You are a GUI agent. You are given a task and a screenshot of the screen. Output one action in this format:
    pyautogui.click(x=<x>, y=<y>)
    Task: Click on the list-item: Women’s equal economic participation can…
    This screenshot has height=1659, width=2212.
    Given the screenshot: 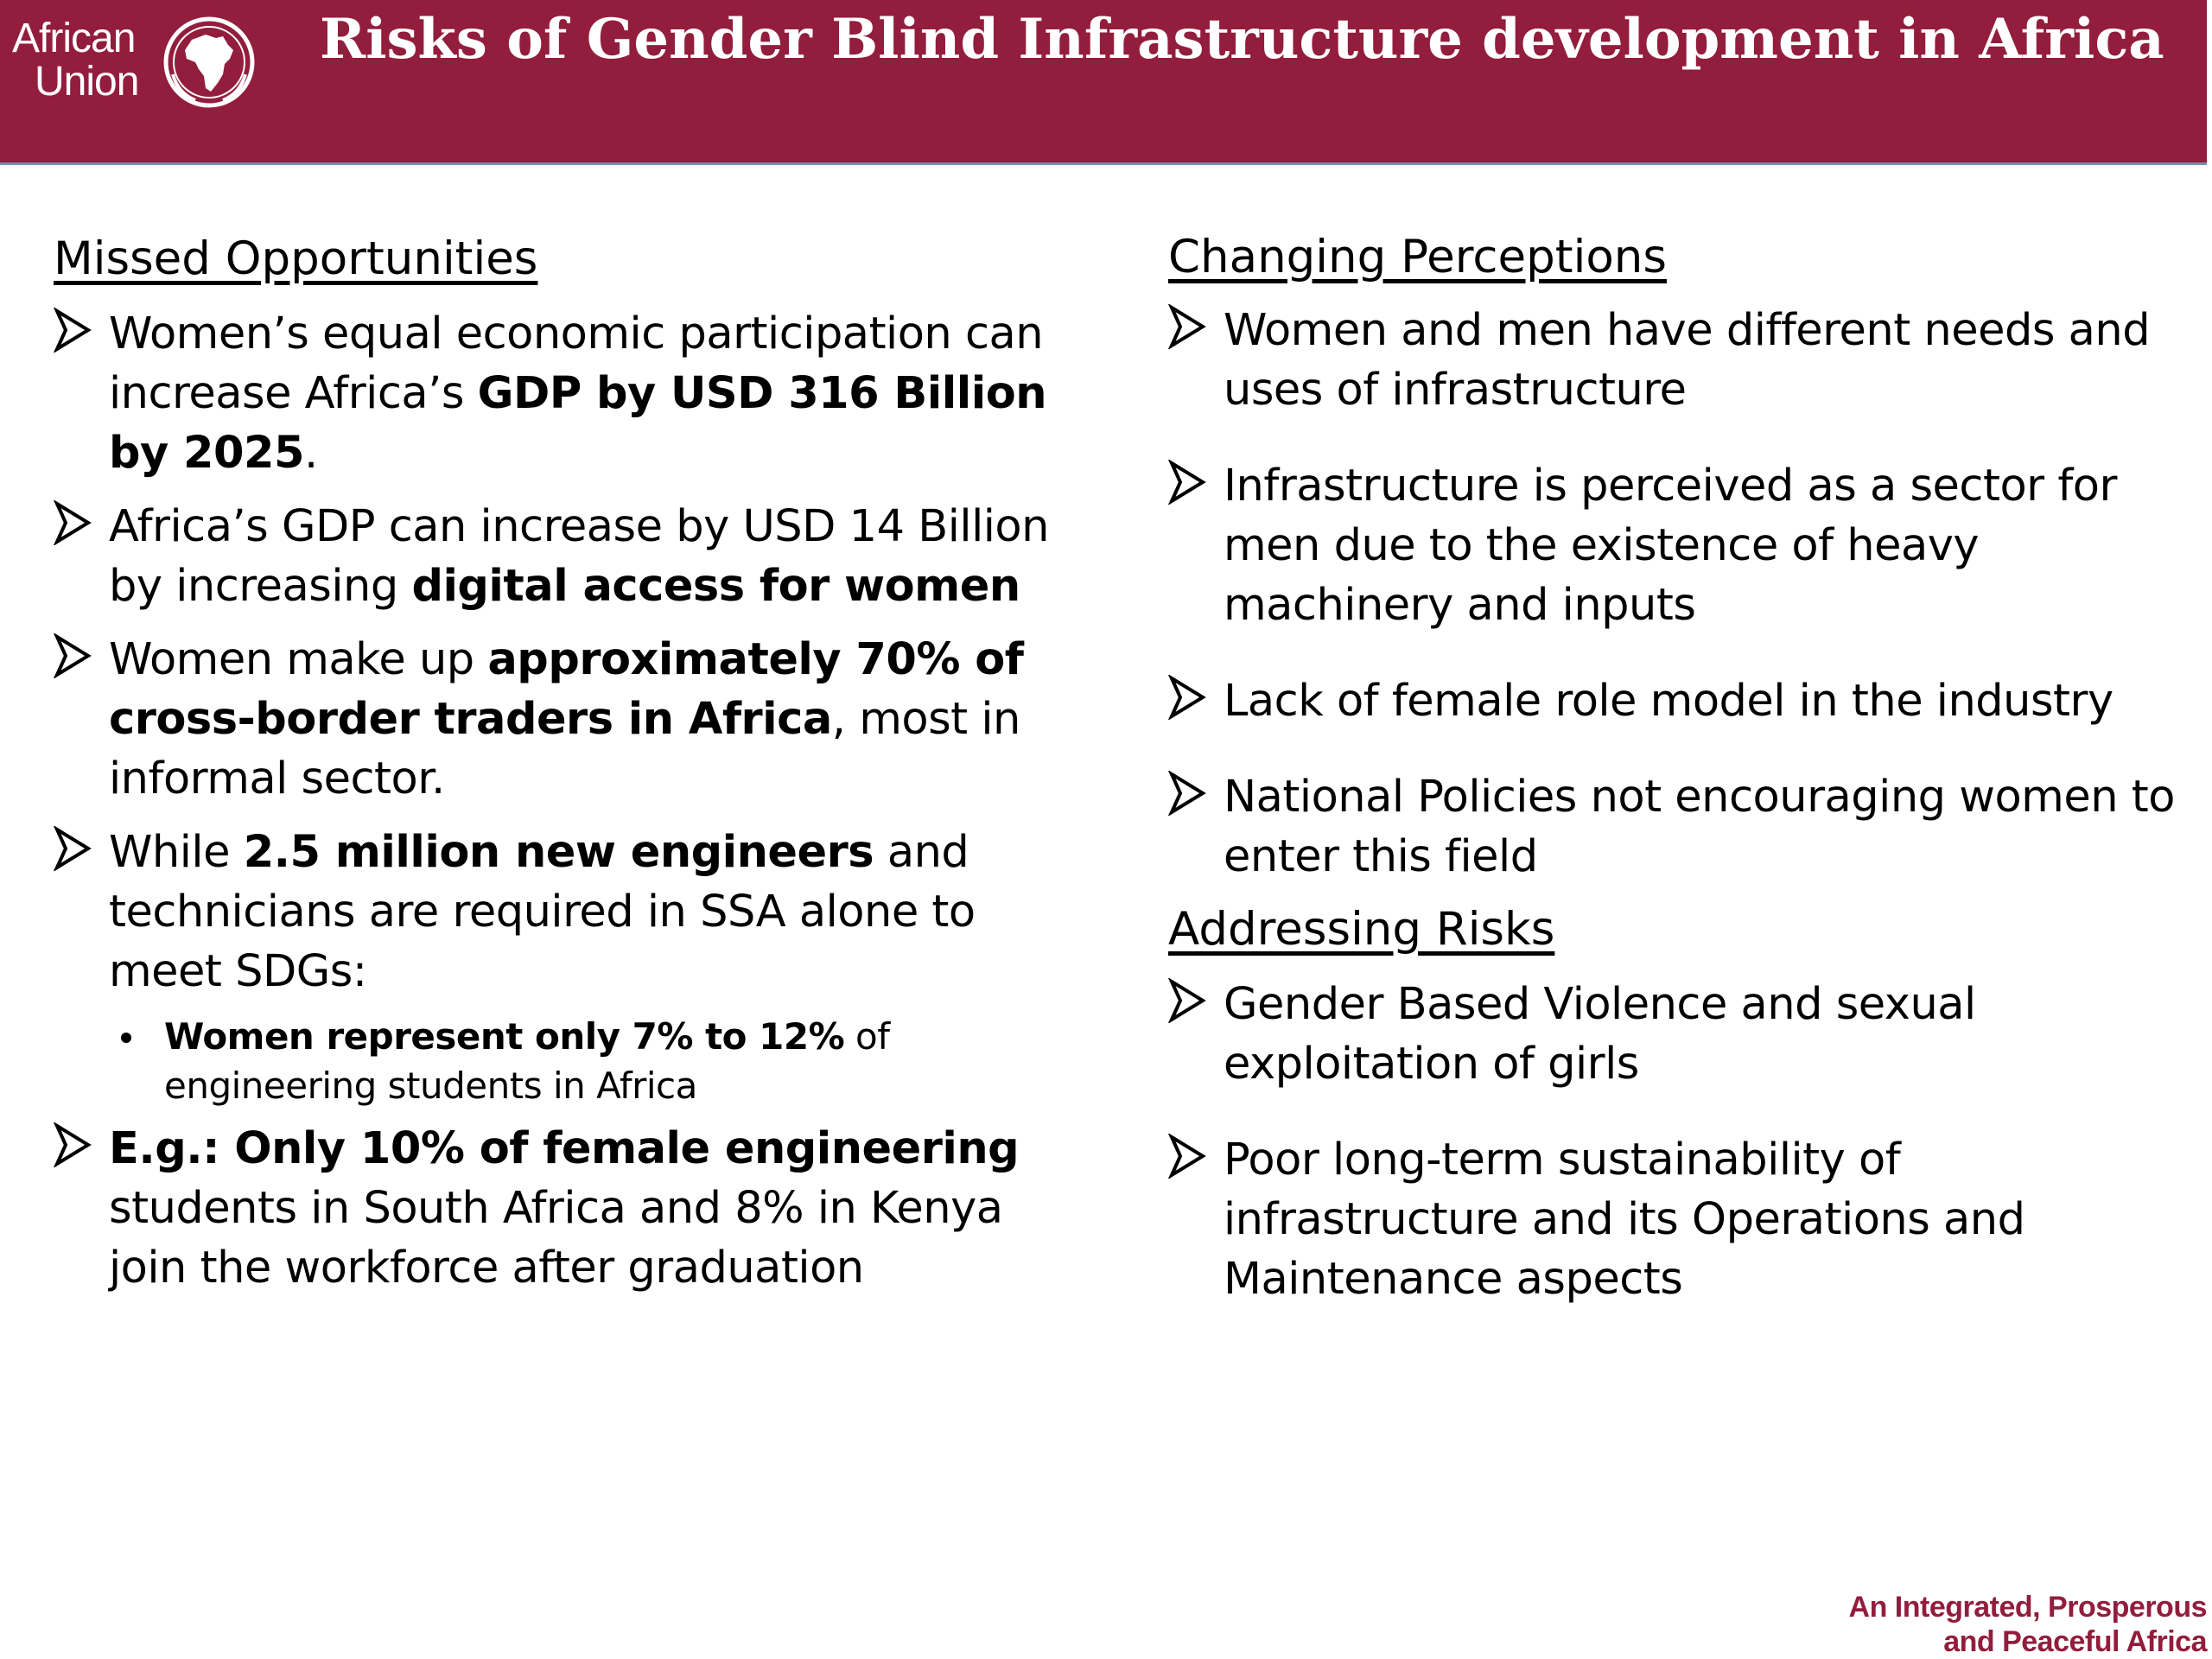 What is the action you would take?
    pyautogui.click(x=572, y=393)
    